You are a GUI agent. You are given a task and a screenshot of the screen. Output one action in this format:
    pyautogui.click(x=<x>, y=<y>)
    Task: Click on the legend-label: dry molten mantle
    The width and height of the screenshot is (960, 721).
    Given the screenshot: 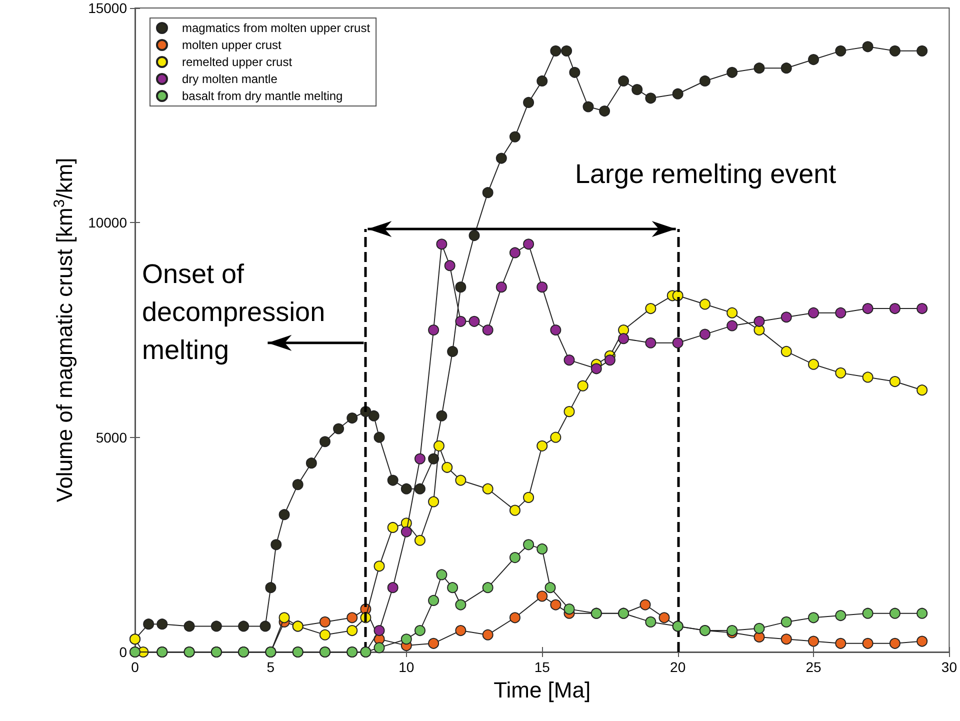 What is the action you would take?
    pyautogui.click(x=230, y=79)
    